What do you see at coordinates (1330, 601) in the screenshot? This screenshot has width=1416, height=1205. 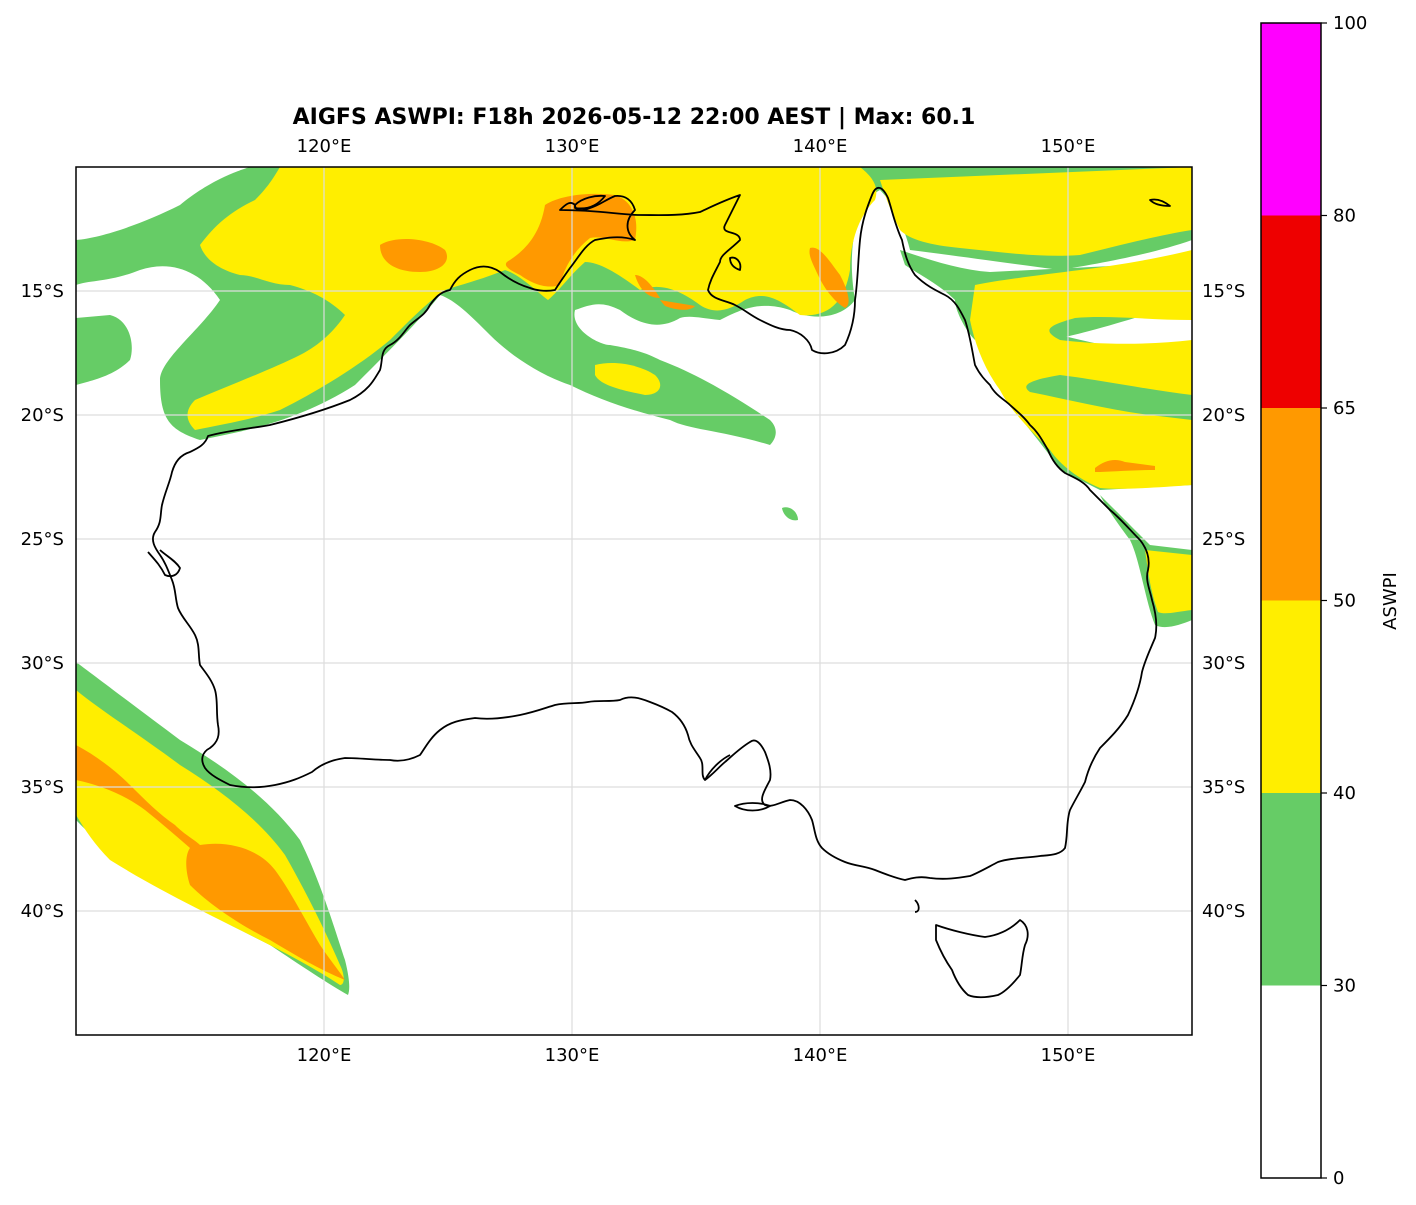 I see `colorbar: 0 30 40 50 65 80 100 ASWPI` at bounding box center [1330, 601].